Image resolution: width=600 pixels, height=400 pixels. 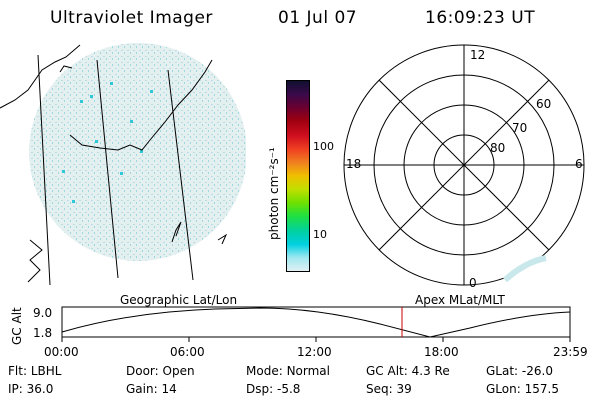 I want to click on mlat-label-60: 60, so click(x=544, y=104).